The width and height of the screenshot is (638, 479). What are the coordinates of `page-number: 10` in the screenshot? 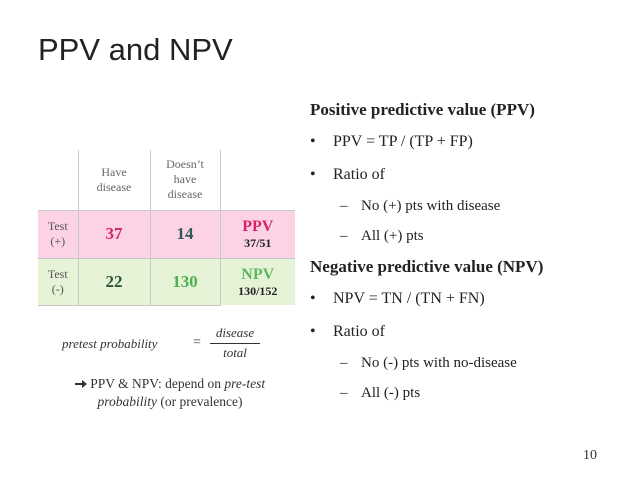 It's located at (590, 455).